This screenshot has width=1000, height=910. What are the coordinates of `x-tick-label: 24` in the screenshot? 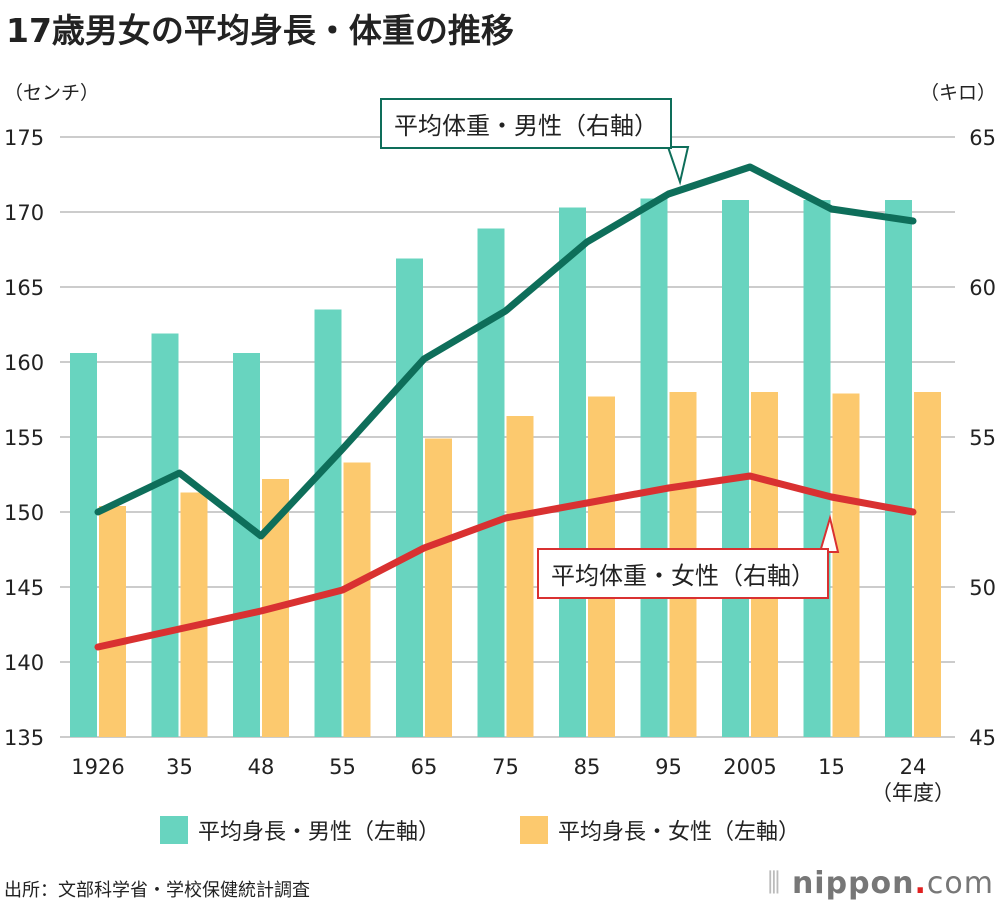 It's located at (913, 767).